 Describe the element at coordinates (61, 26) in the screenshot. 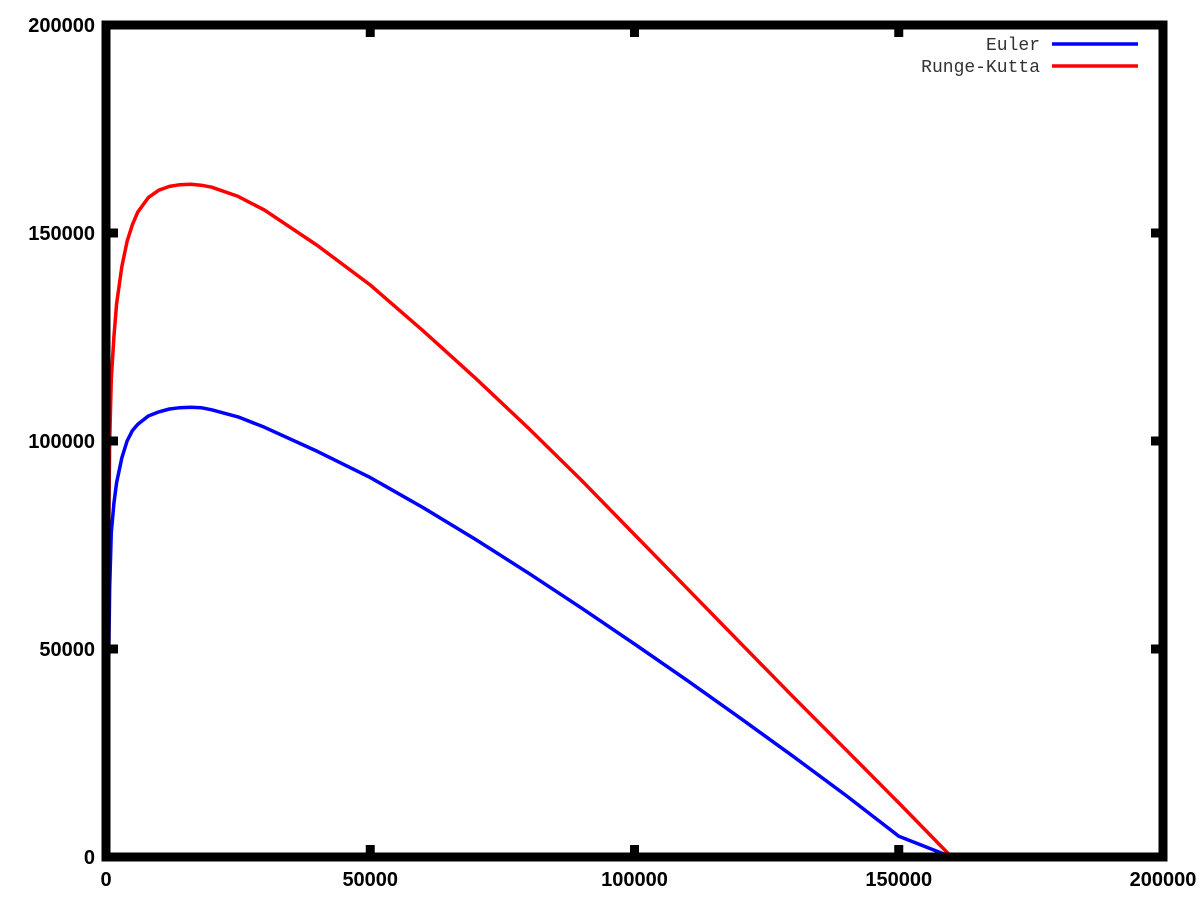

I see `y-tick-label: 200000` at that location.